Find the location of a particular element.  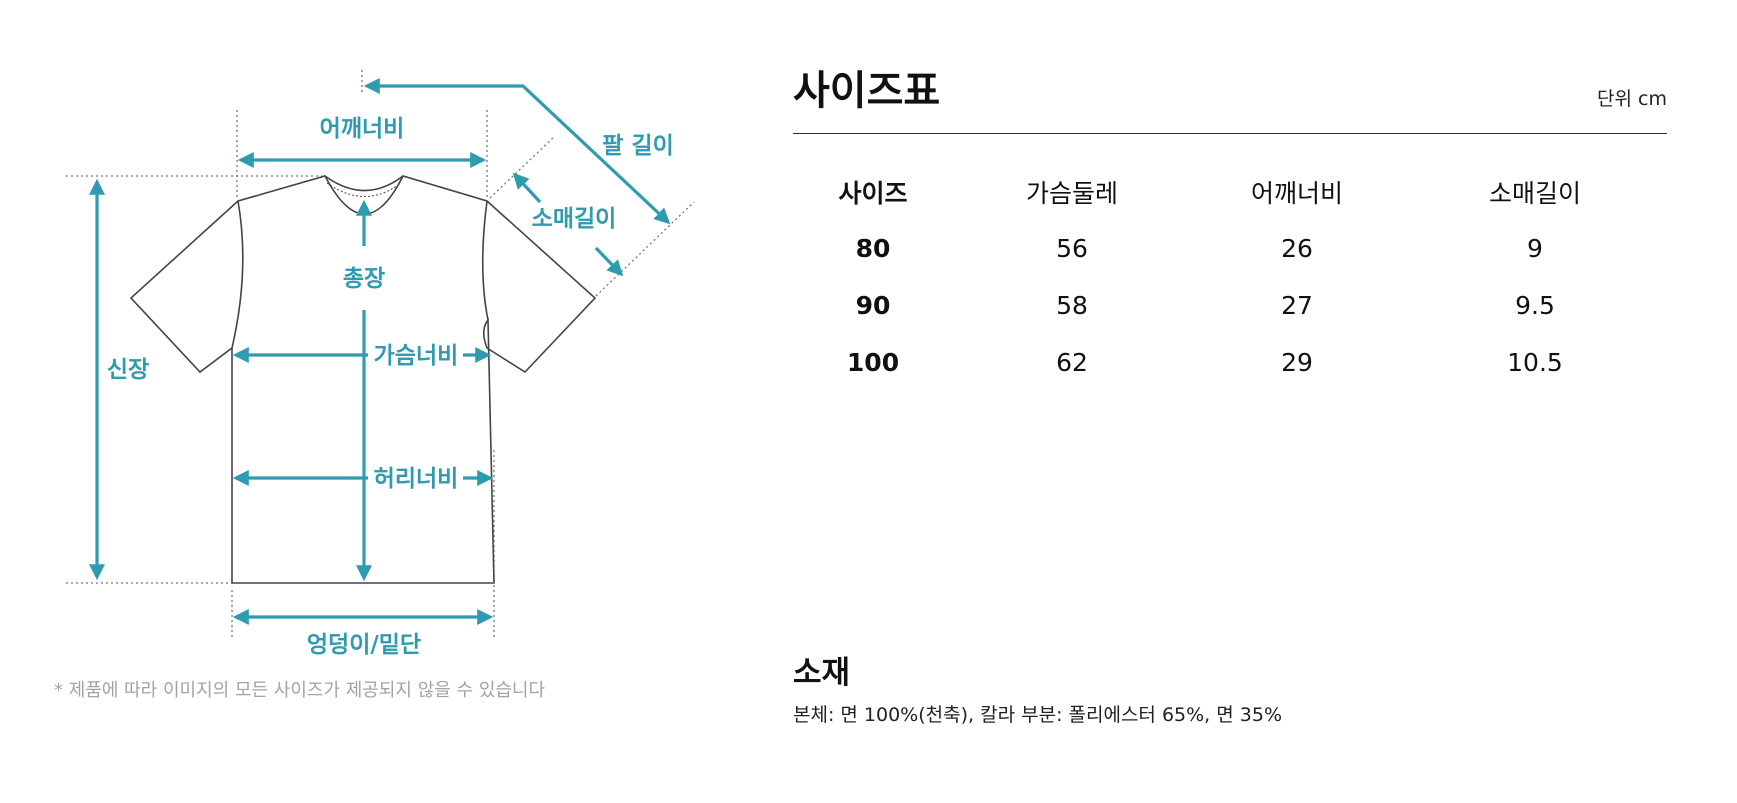

diagram-footnote: * 제품에 따라 이미지의 모든 사이즈가 제공되지 않을 수 있습니다 is located at coordinates (300, 690).